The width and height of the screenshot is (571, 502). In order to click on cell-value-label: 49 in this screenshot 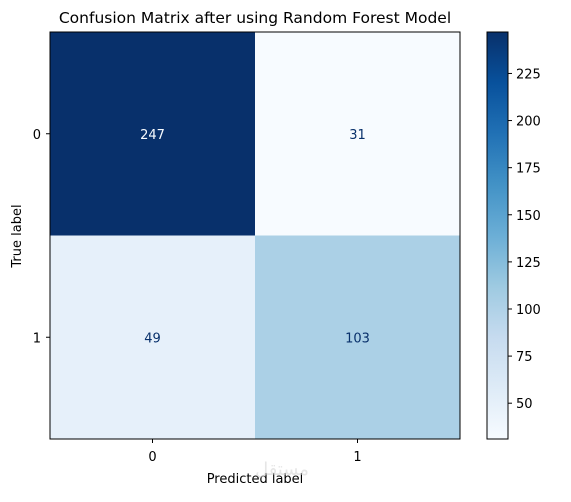, I will do `click(152, 338)`.